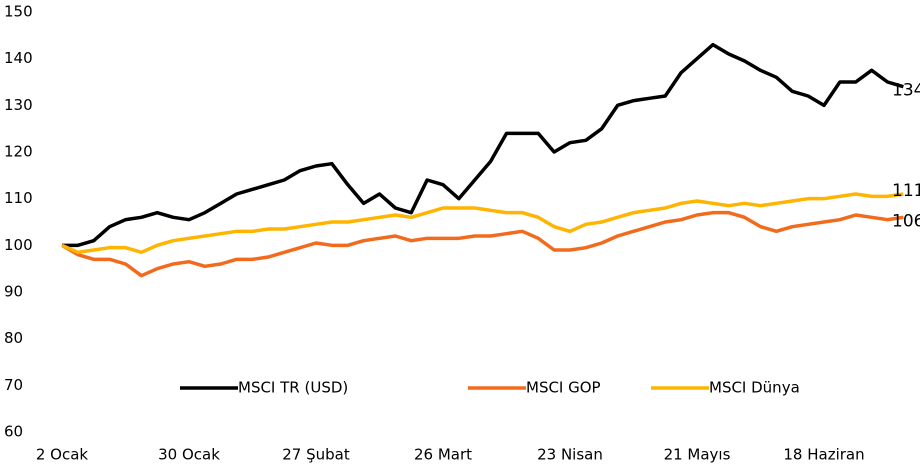  I want to click on y-tick-label: 110, so click(18, 198).